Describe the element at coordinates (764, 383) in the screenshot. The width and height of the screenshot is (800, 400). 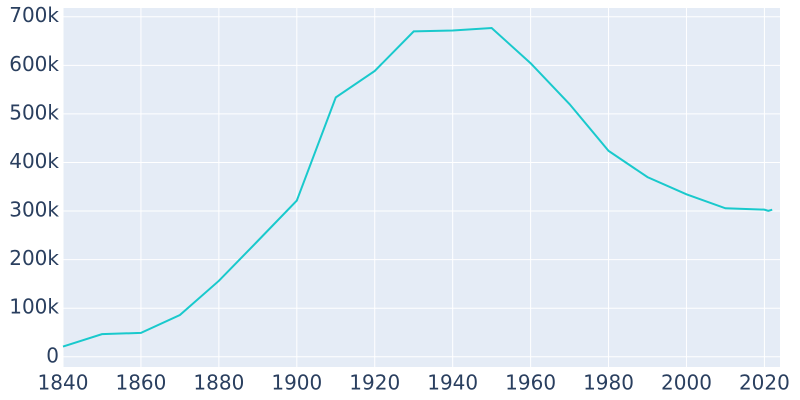
I see `x-tick-label: 2020` at that location.